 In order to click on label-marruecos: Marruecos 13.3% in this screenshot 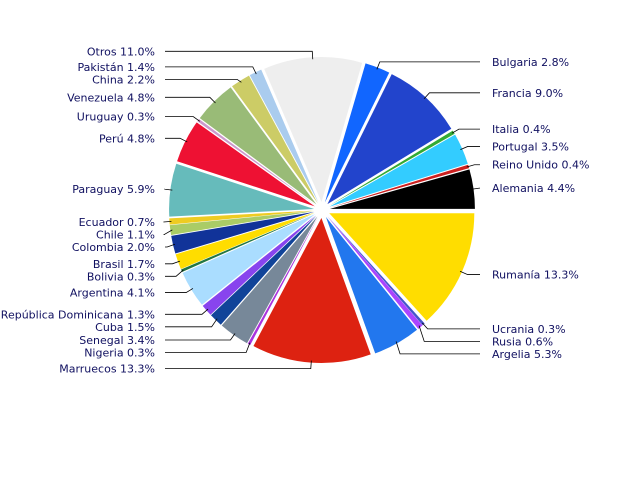, I will do `click(107, 369)`.